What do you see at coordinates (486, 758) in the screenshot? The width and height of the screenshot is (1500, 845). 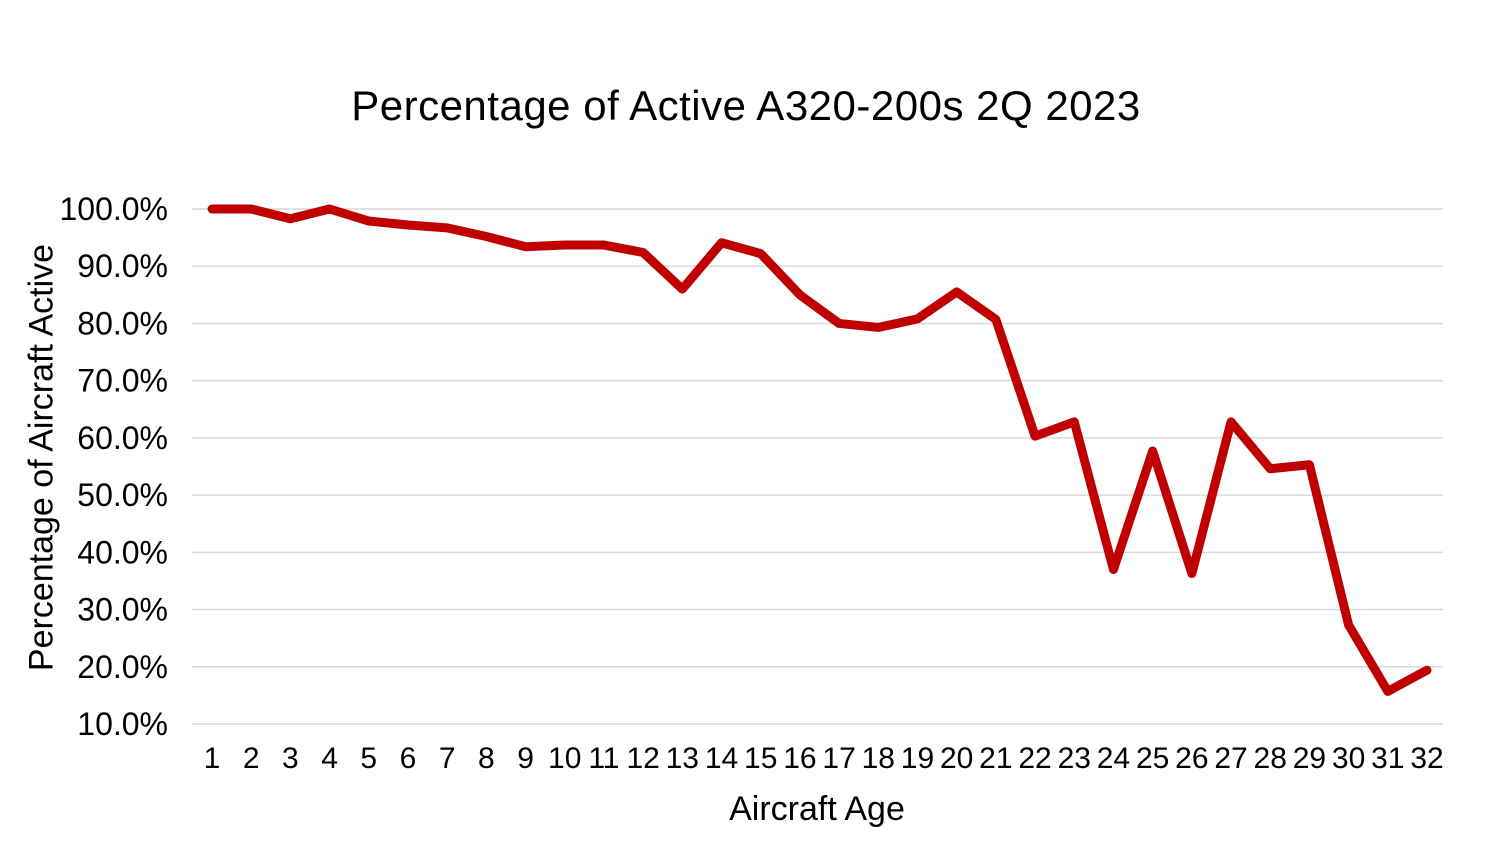 I see `x-tick-label: 8` at bounding box center [486, 758].